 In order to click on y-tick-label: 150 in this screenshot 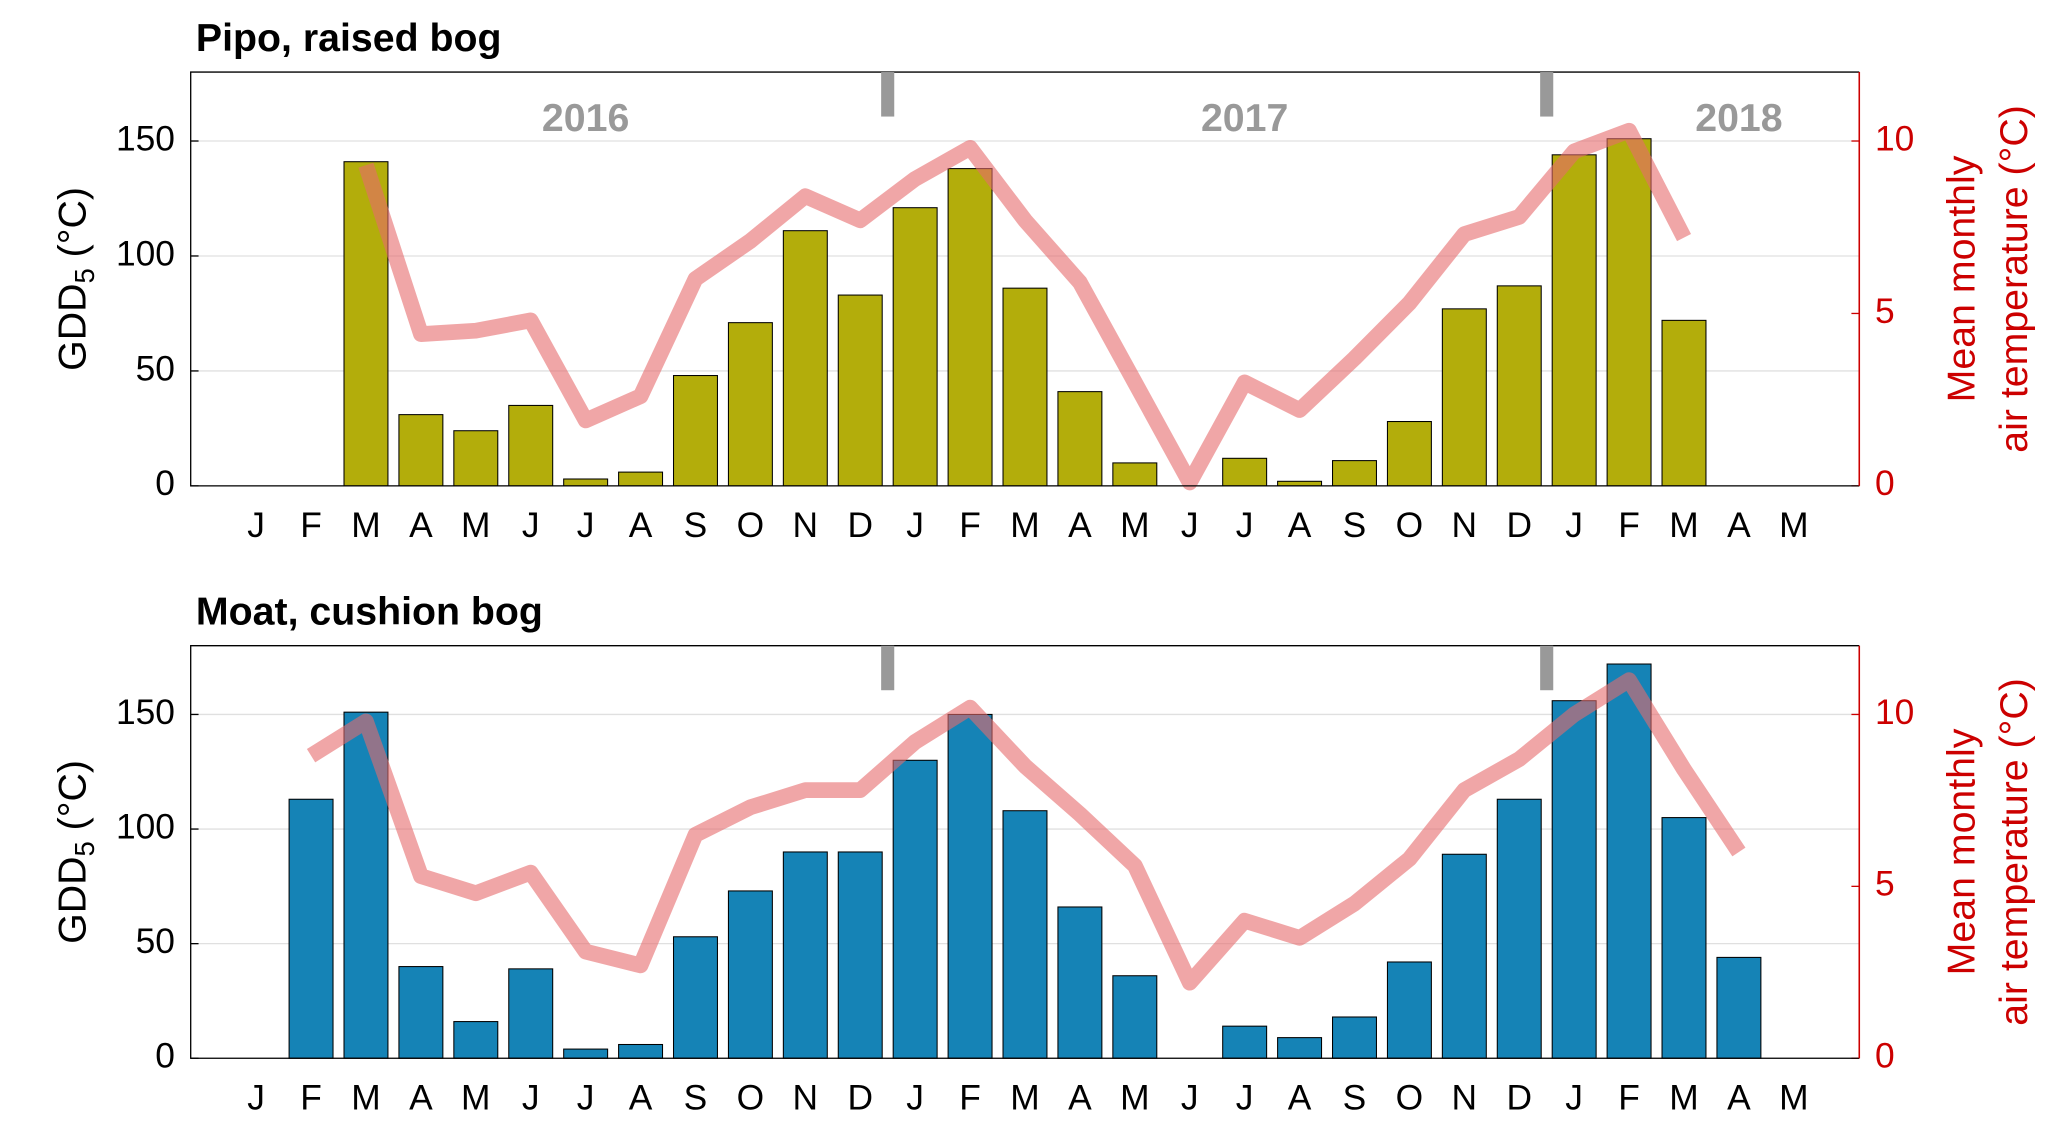, I will do `click(145, 138)`.